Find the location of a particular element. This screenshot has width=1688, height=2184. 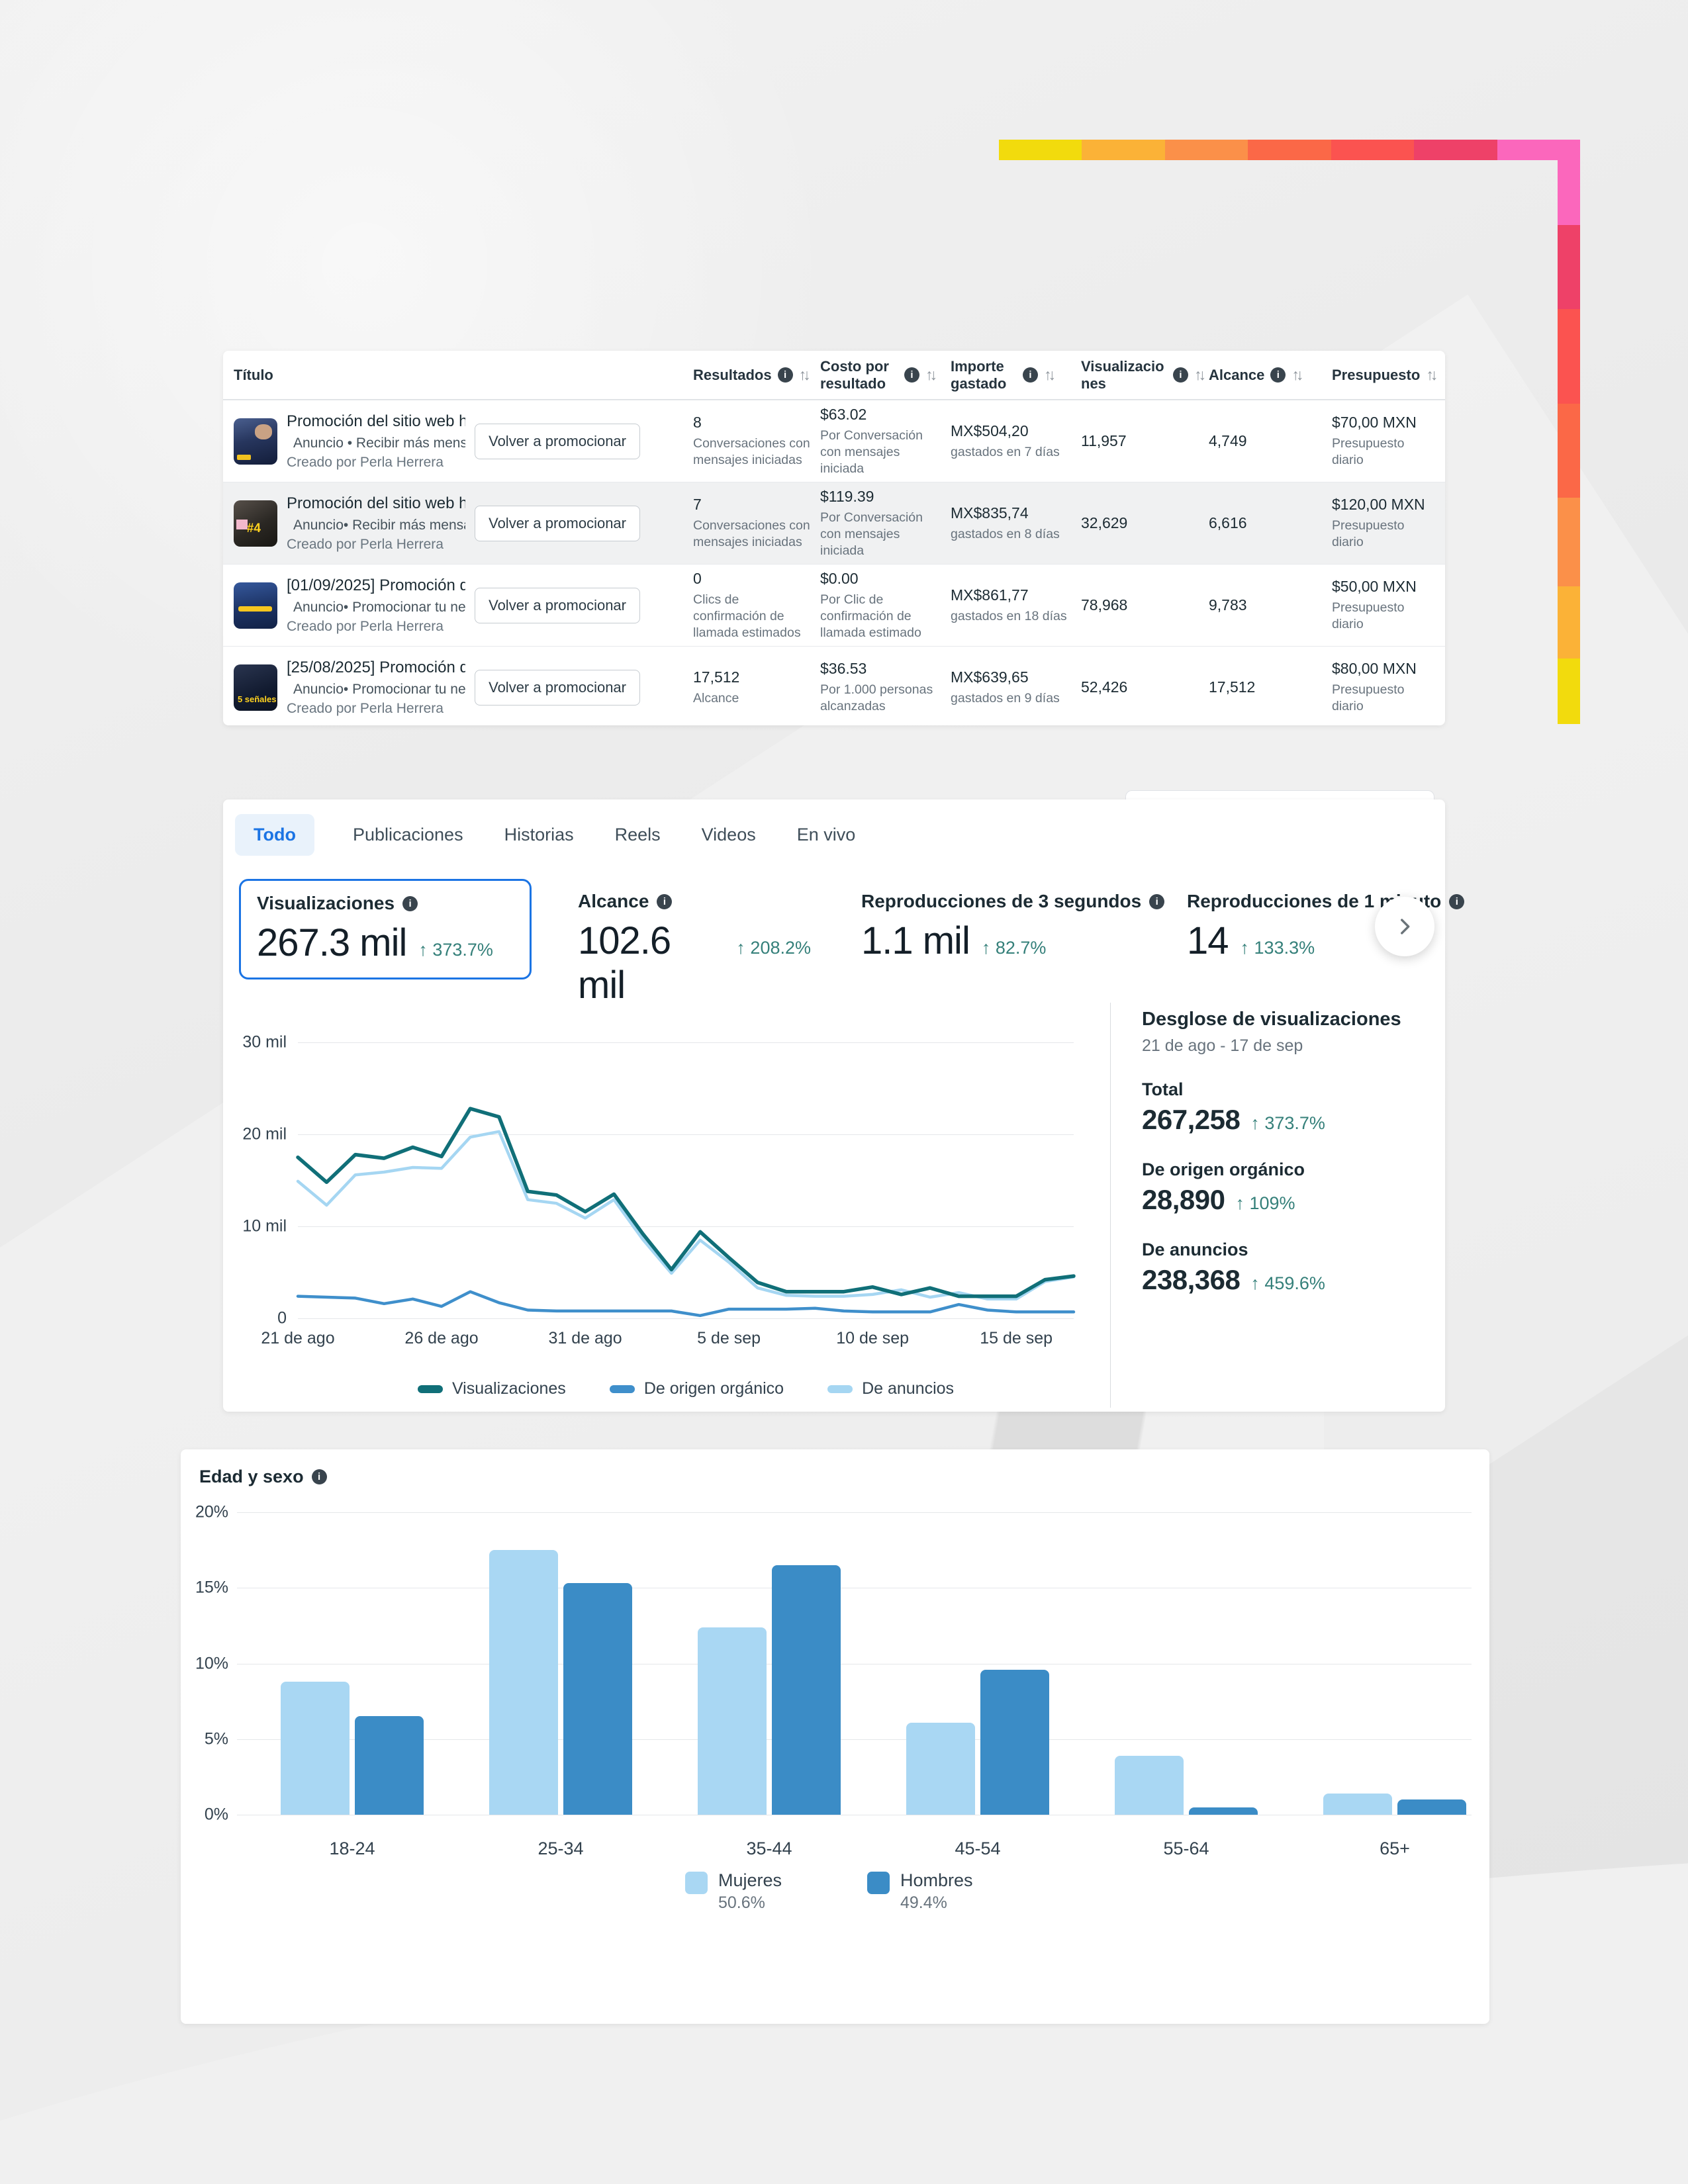

column-header-visualizaciones: Visualizaciones i ↑↓ is located at coordinates (1145, 375).